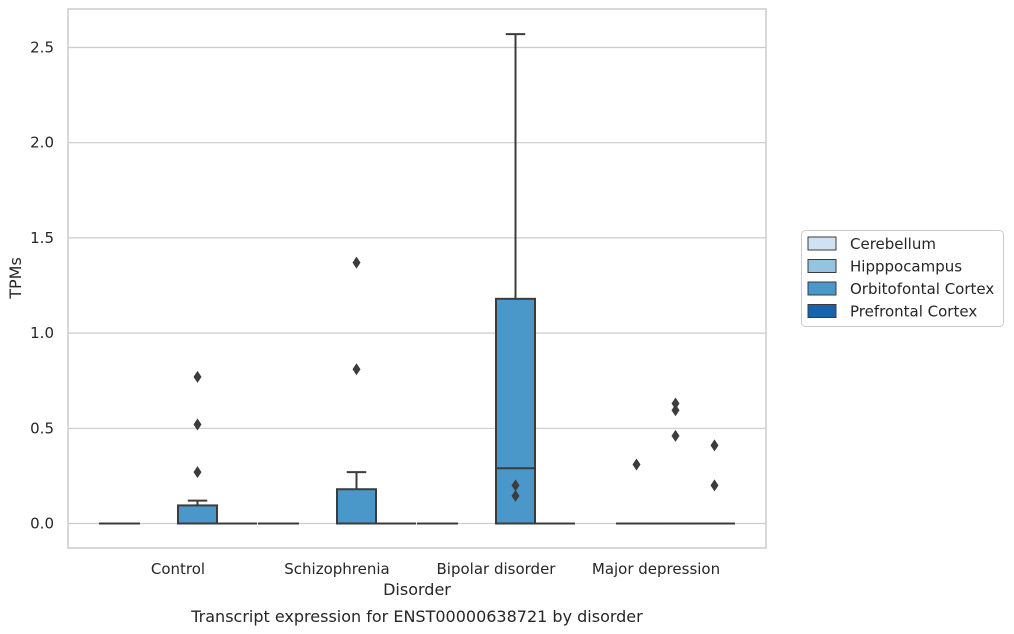  What do you see at coordinates (42, 238) in the screenshot?
I see `y-tick-label: 1.5` at bounding box center [42, 238].